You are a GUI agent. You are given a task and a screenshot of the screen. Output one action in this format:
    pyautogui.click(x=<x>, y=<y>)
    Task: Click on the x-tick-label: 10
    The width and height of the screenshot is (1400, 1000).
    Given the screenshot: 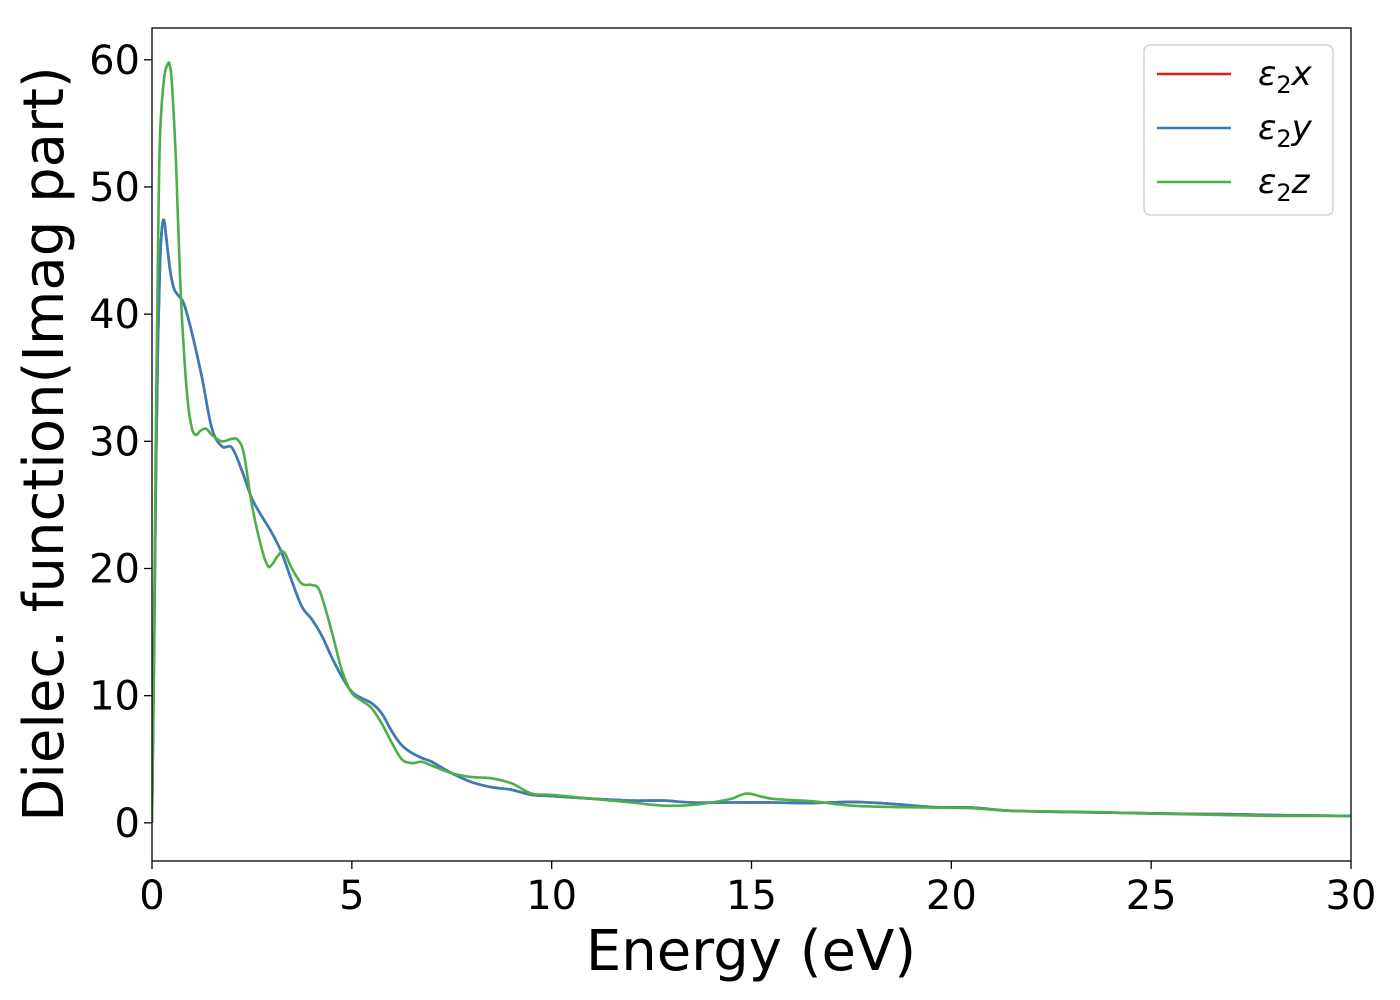 What is the action you would take?
    pyautogui.click(x=551, y=896)
    